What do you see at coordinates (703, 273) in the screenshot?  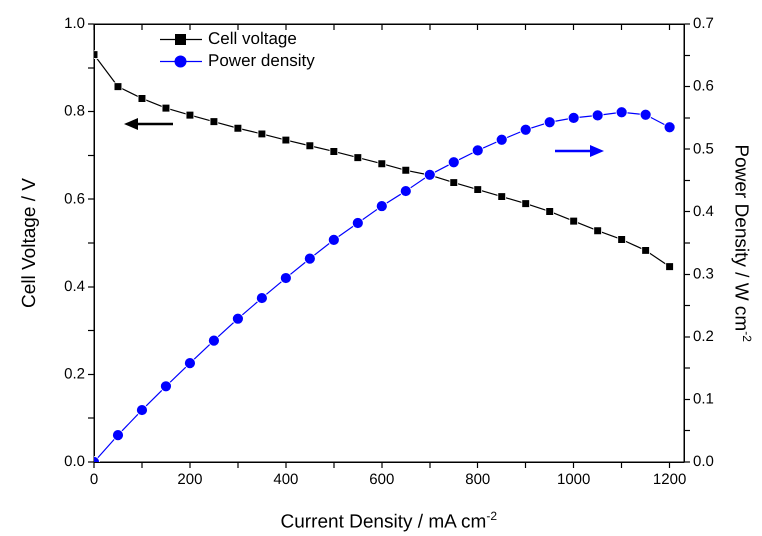 I see `y2-tick-label: 0.3` at bounding box center [703, 273].